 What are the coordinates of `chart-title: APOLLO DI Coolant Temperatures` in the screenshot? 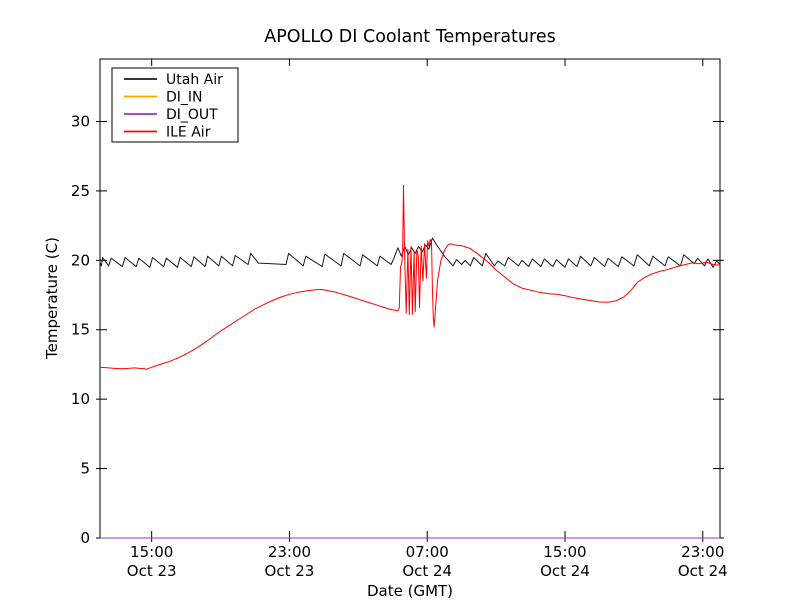 It's located at (409, 37).